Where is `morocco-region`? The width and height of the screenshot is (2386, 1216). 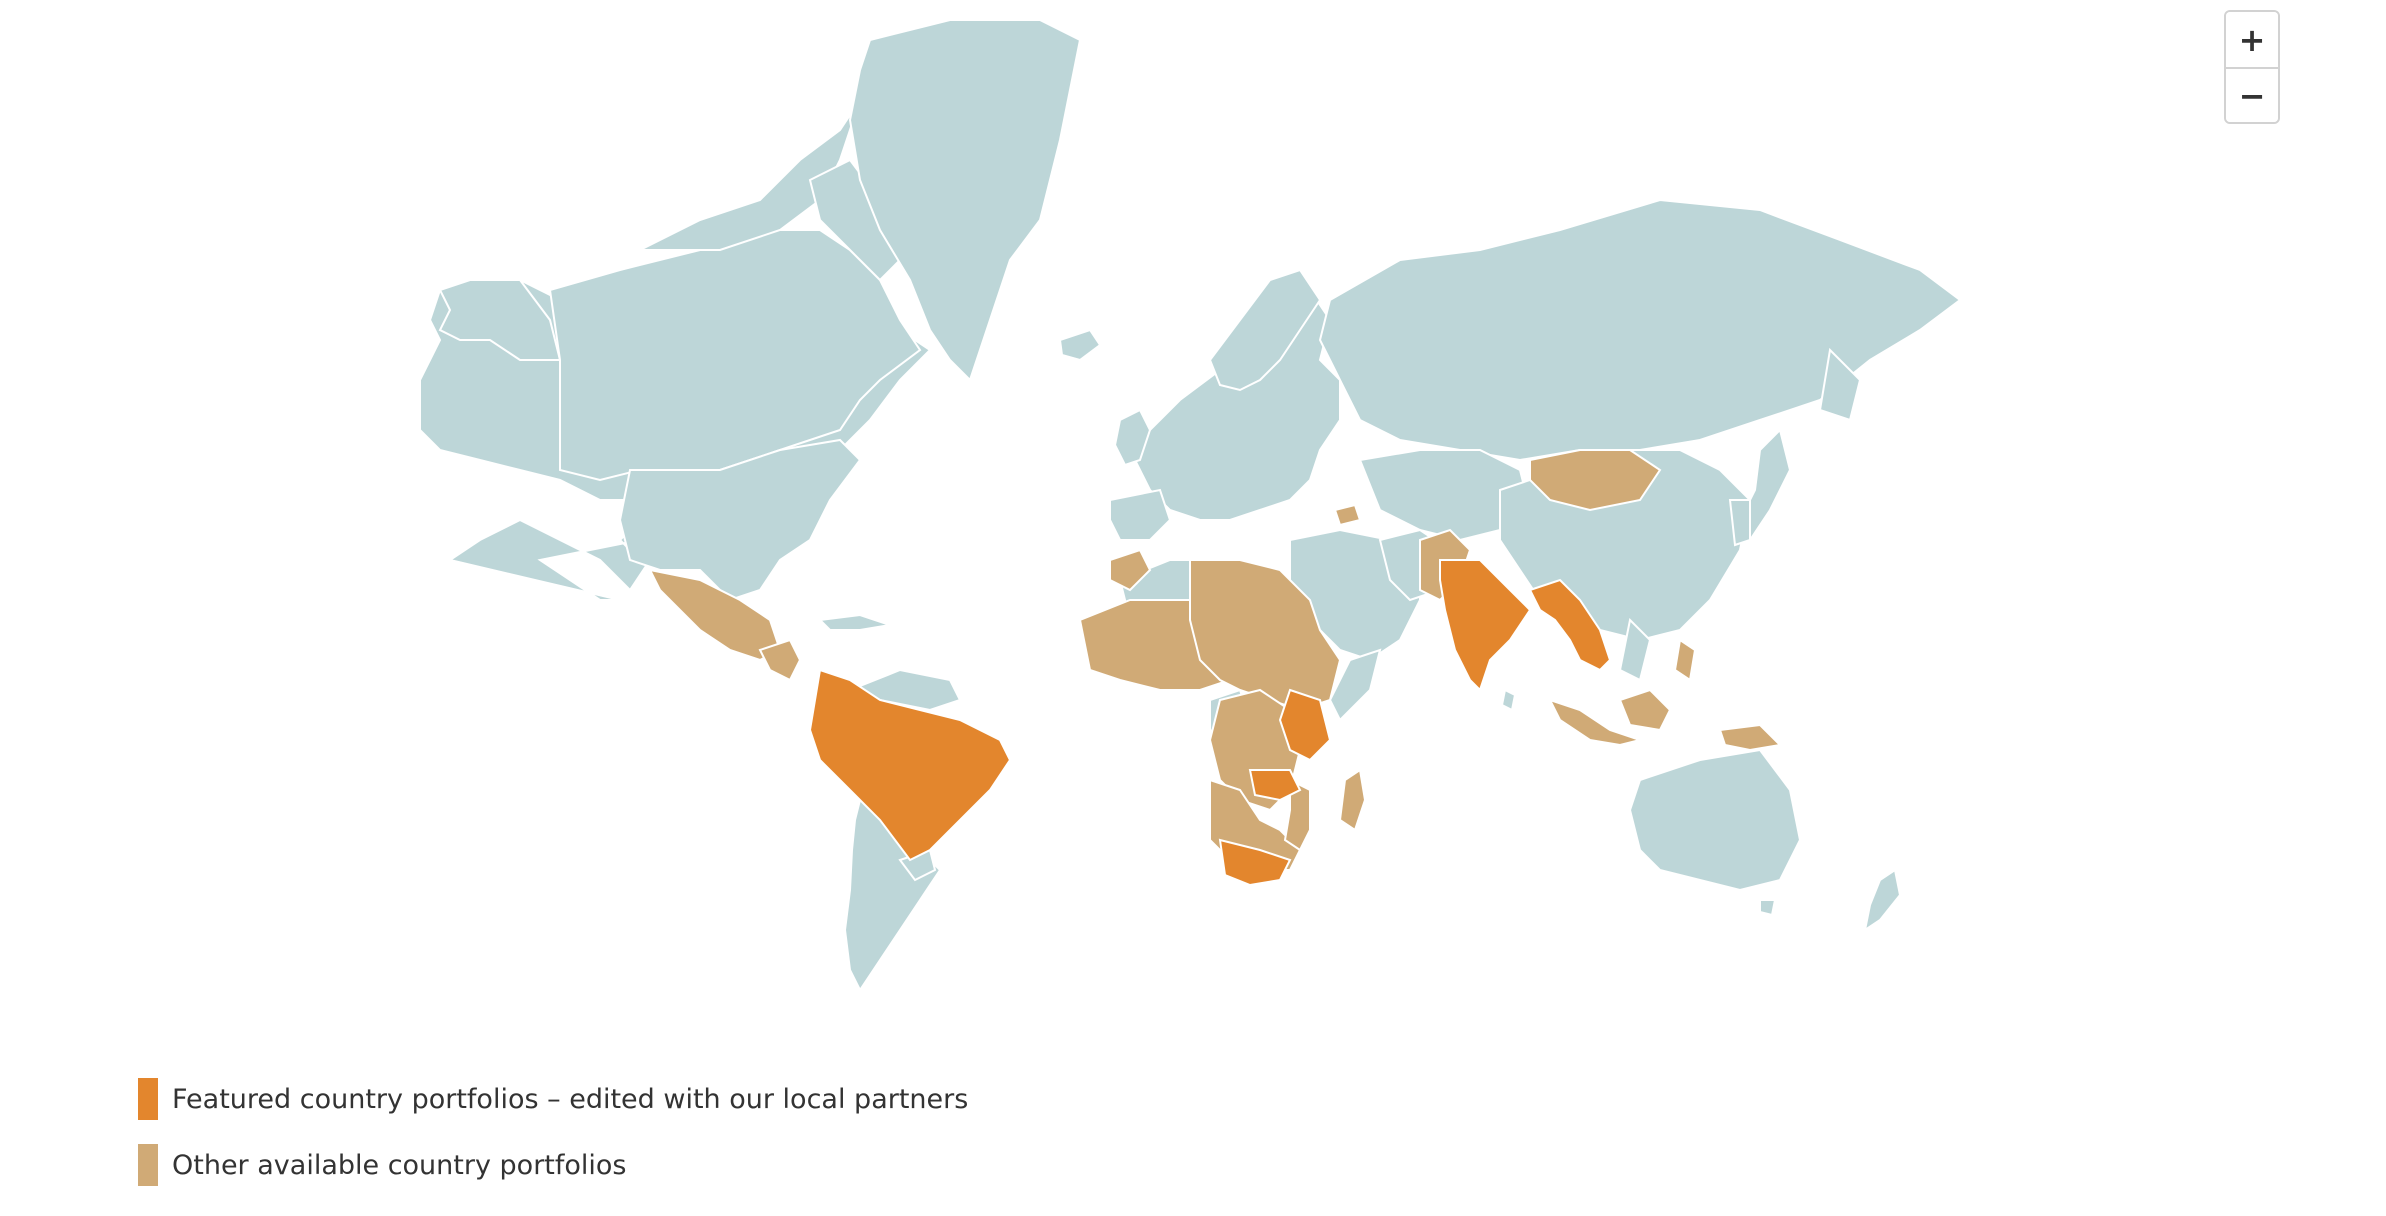
morocco-region is located at coordinates (1130, 570).